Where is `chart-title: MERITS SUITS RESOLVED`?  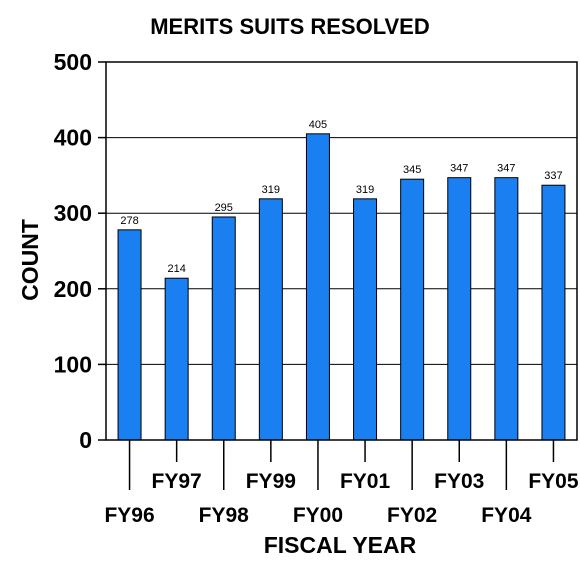
chart-title: MERITS SUITS RESOLVED is located at coordinates (290, 26).